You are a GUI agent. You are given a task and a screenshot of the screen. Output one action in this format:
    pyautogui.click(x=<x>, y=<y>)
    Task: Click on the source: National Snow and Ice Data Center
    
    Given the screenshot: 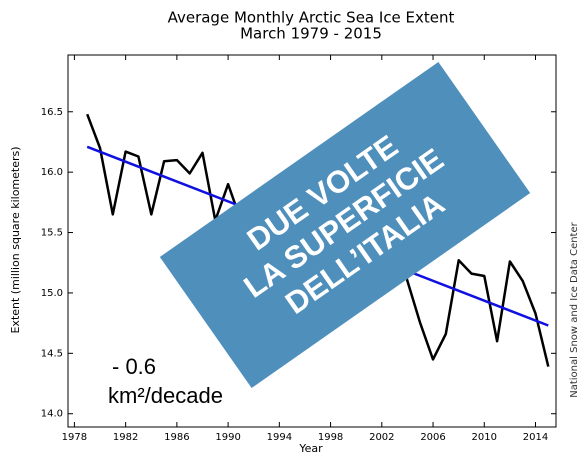 What is the action you would take?
    pyautogui.click(x=574, y=309)
    